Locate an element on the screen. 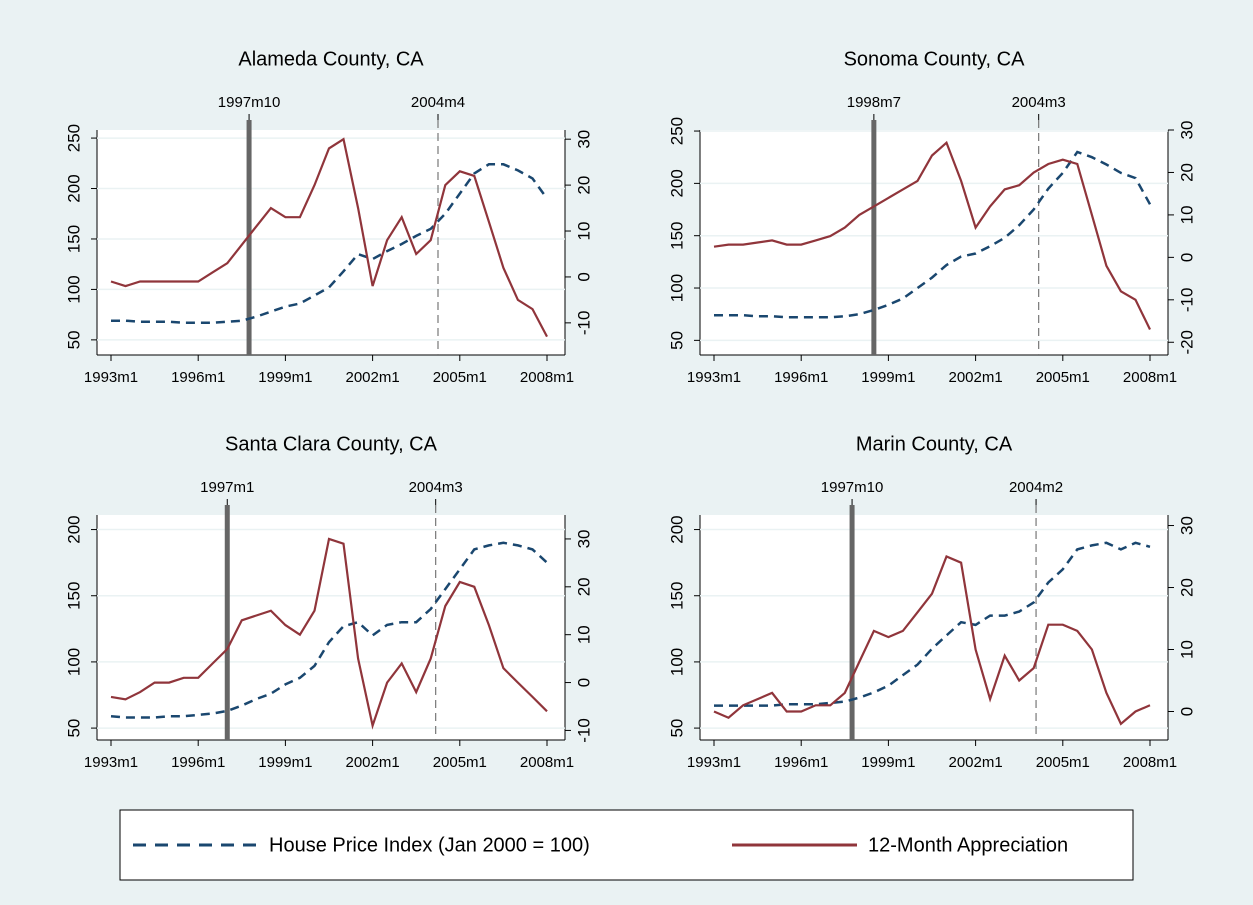 This screenshot has width=1253, height=905. legend-label: 12-Month Appreciation is located at coordinates (968, 845).